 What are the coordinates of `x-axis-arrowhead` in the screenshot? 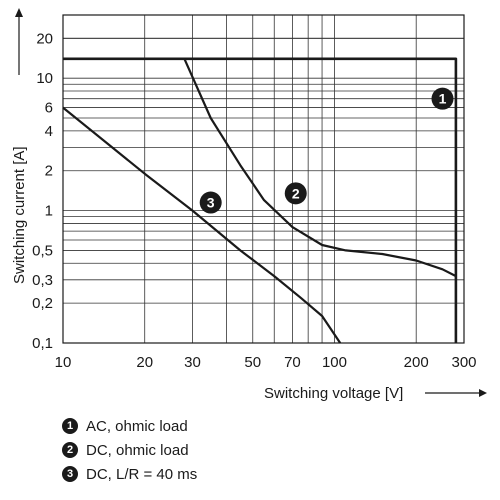 It's located at (483, 393).